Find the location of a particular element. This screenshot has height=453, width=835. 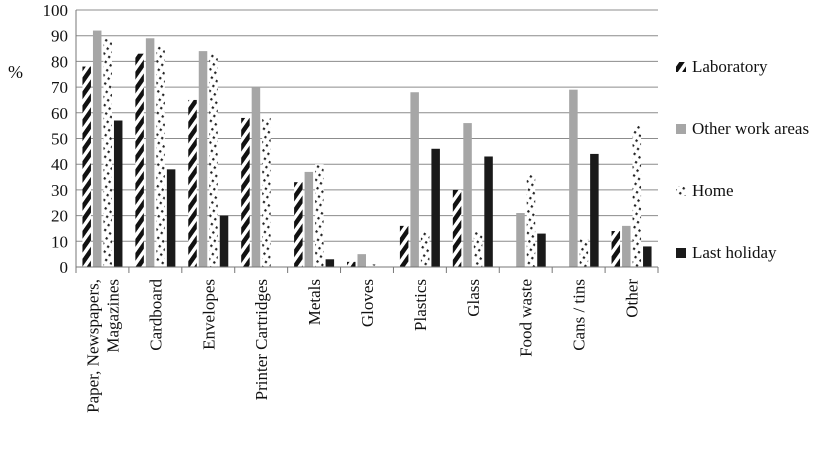

x-tick-label: Paper, Newspapers, Magazines is located at coordinates (102, 346).